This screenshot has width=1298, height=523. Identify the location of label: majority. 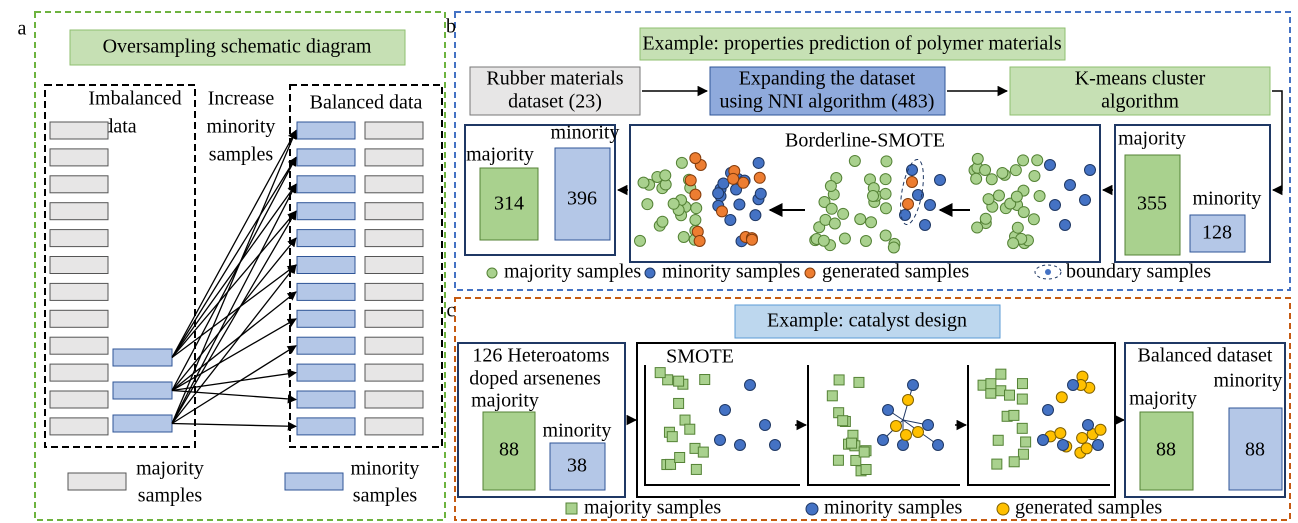
(500, 155).